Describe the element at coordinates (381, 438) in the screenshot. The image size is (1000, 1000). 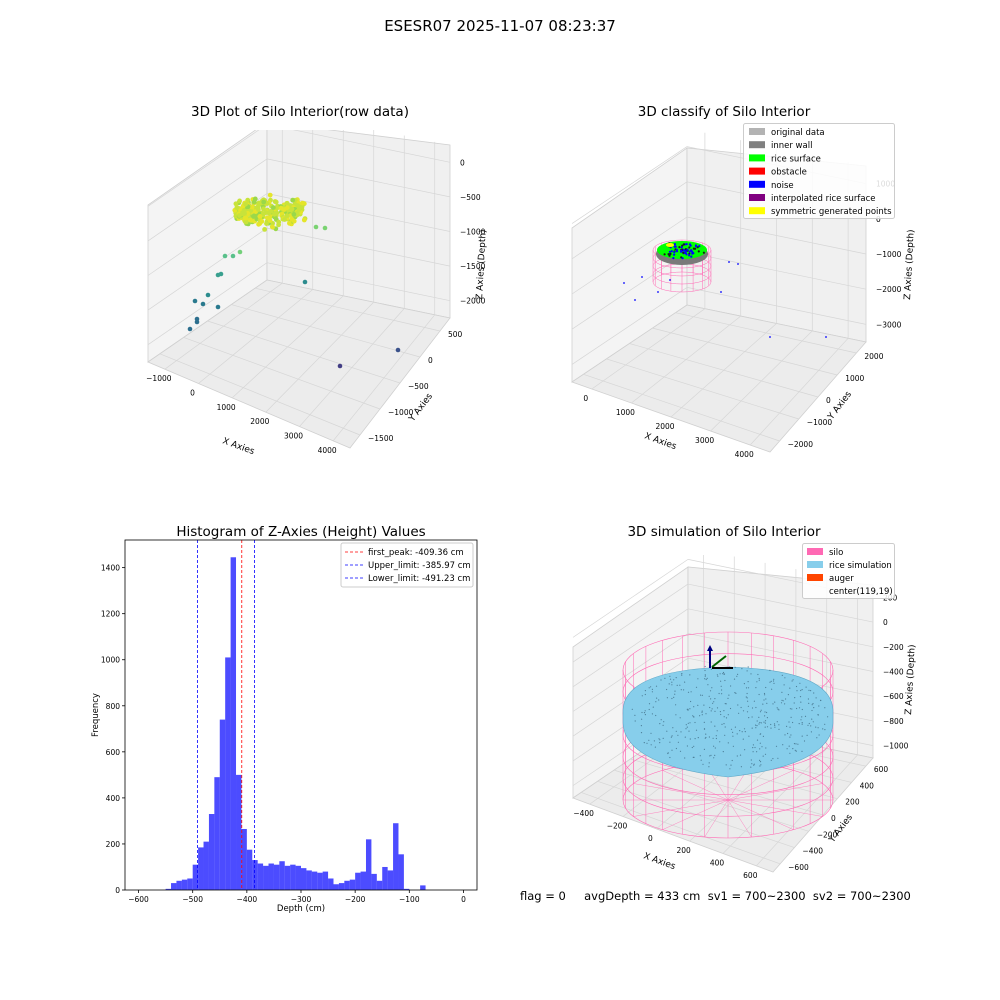
I see `p1-y-tick-label: −1500` at that location.